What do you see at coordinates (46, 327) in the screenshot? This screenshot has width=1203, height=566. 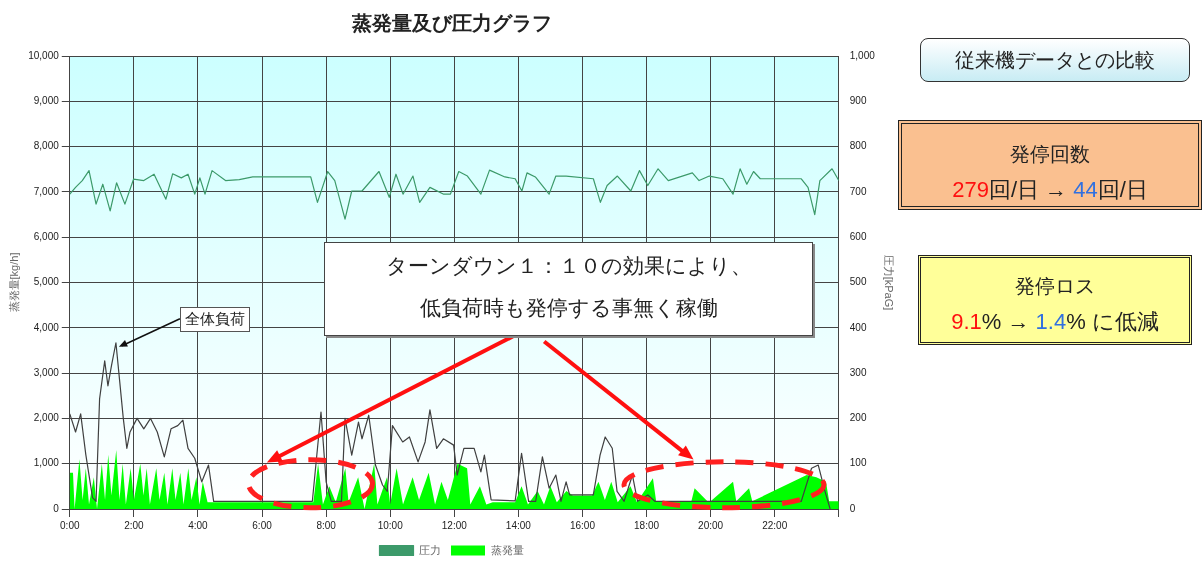 I see `y-tick-label: 4,000` at bounding box center [46, 327].